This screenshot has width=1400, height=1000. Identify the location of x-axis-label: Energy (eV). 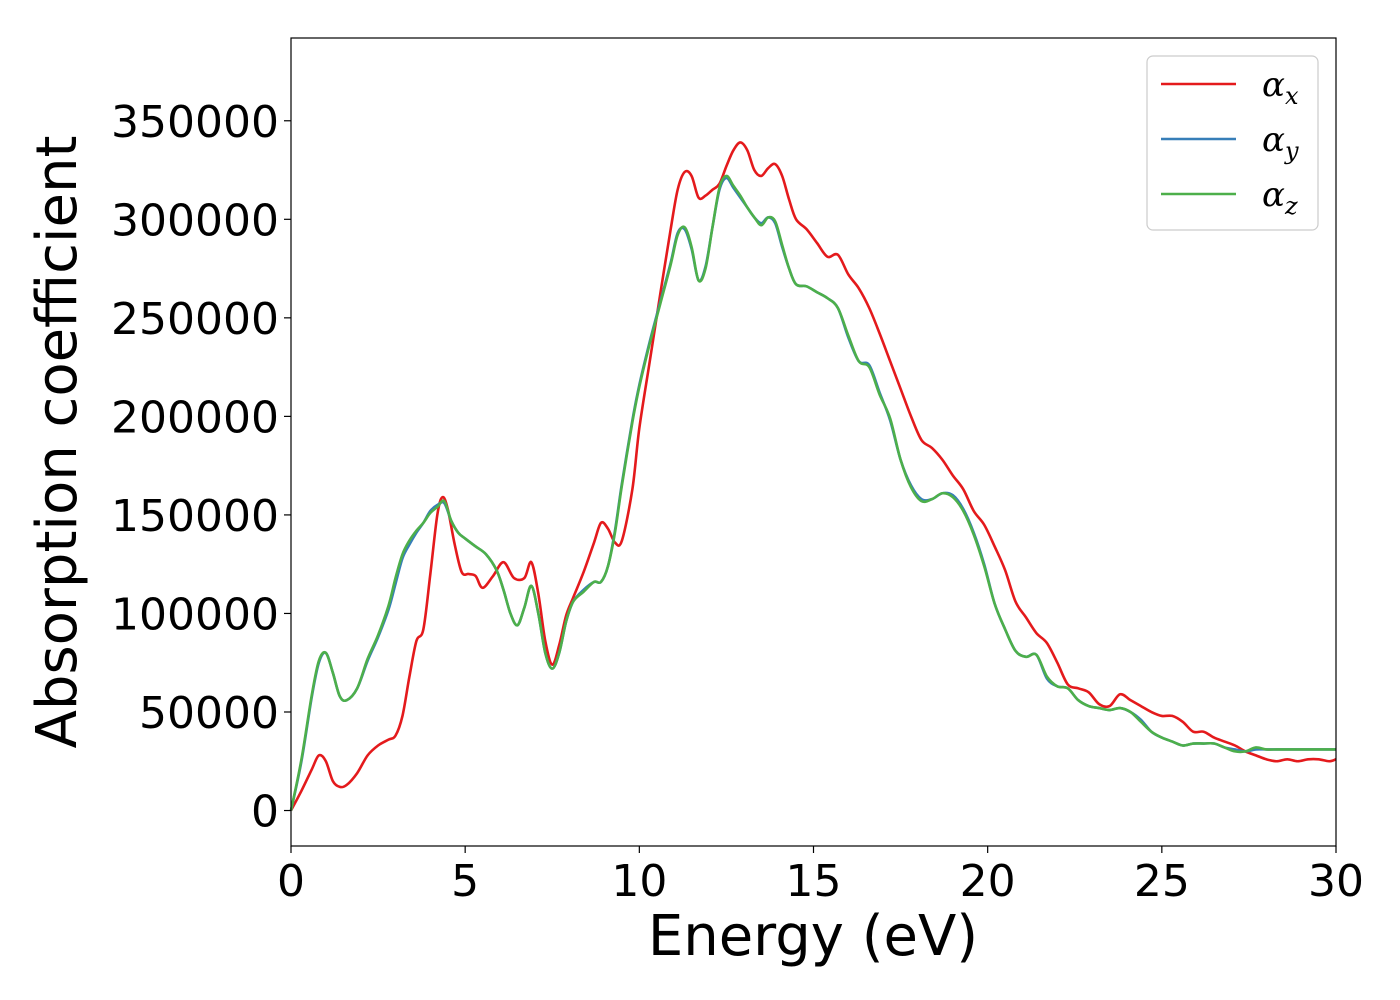
(813, 936).